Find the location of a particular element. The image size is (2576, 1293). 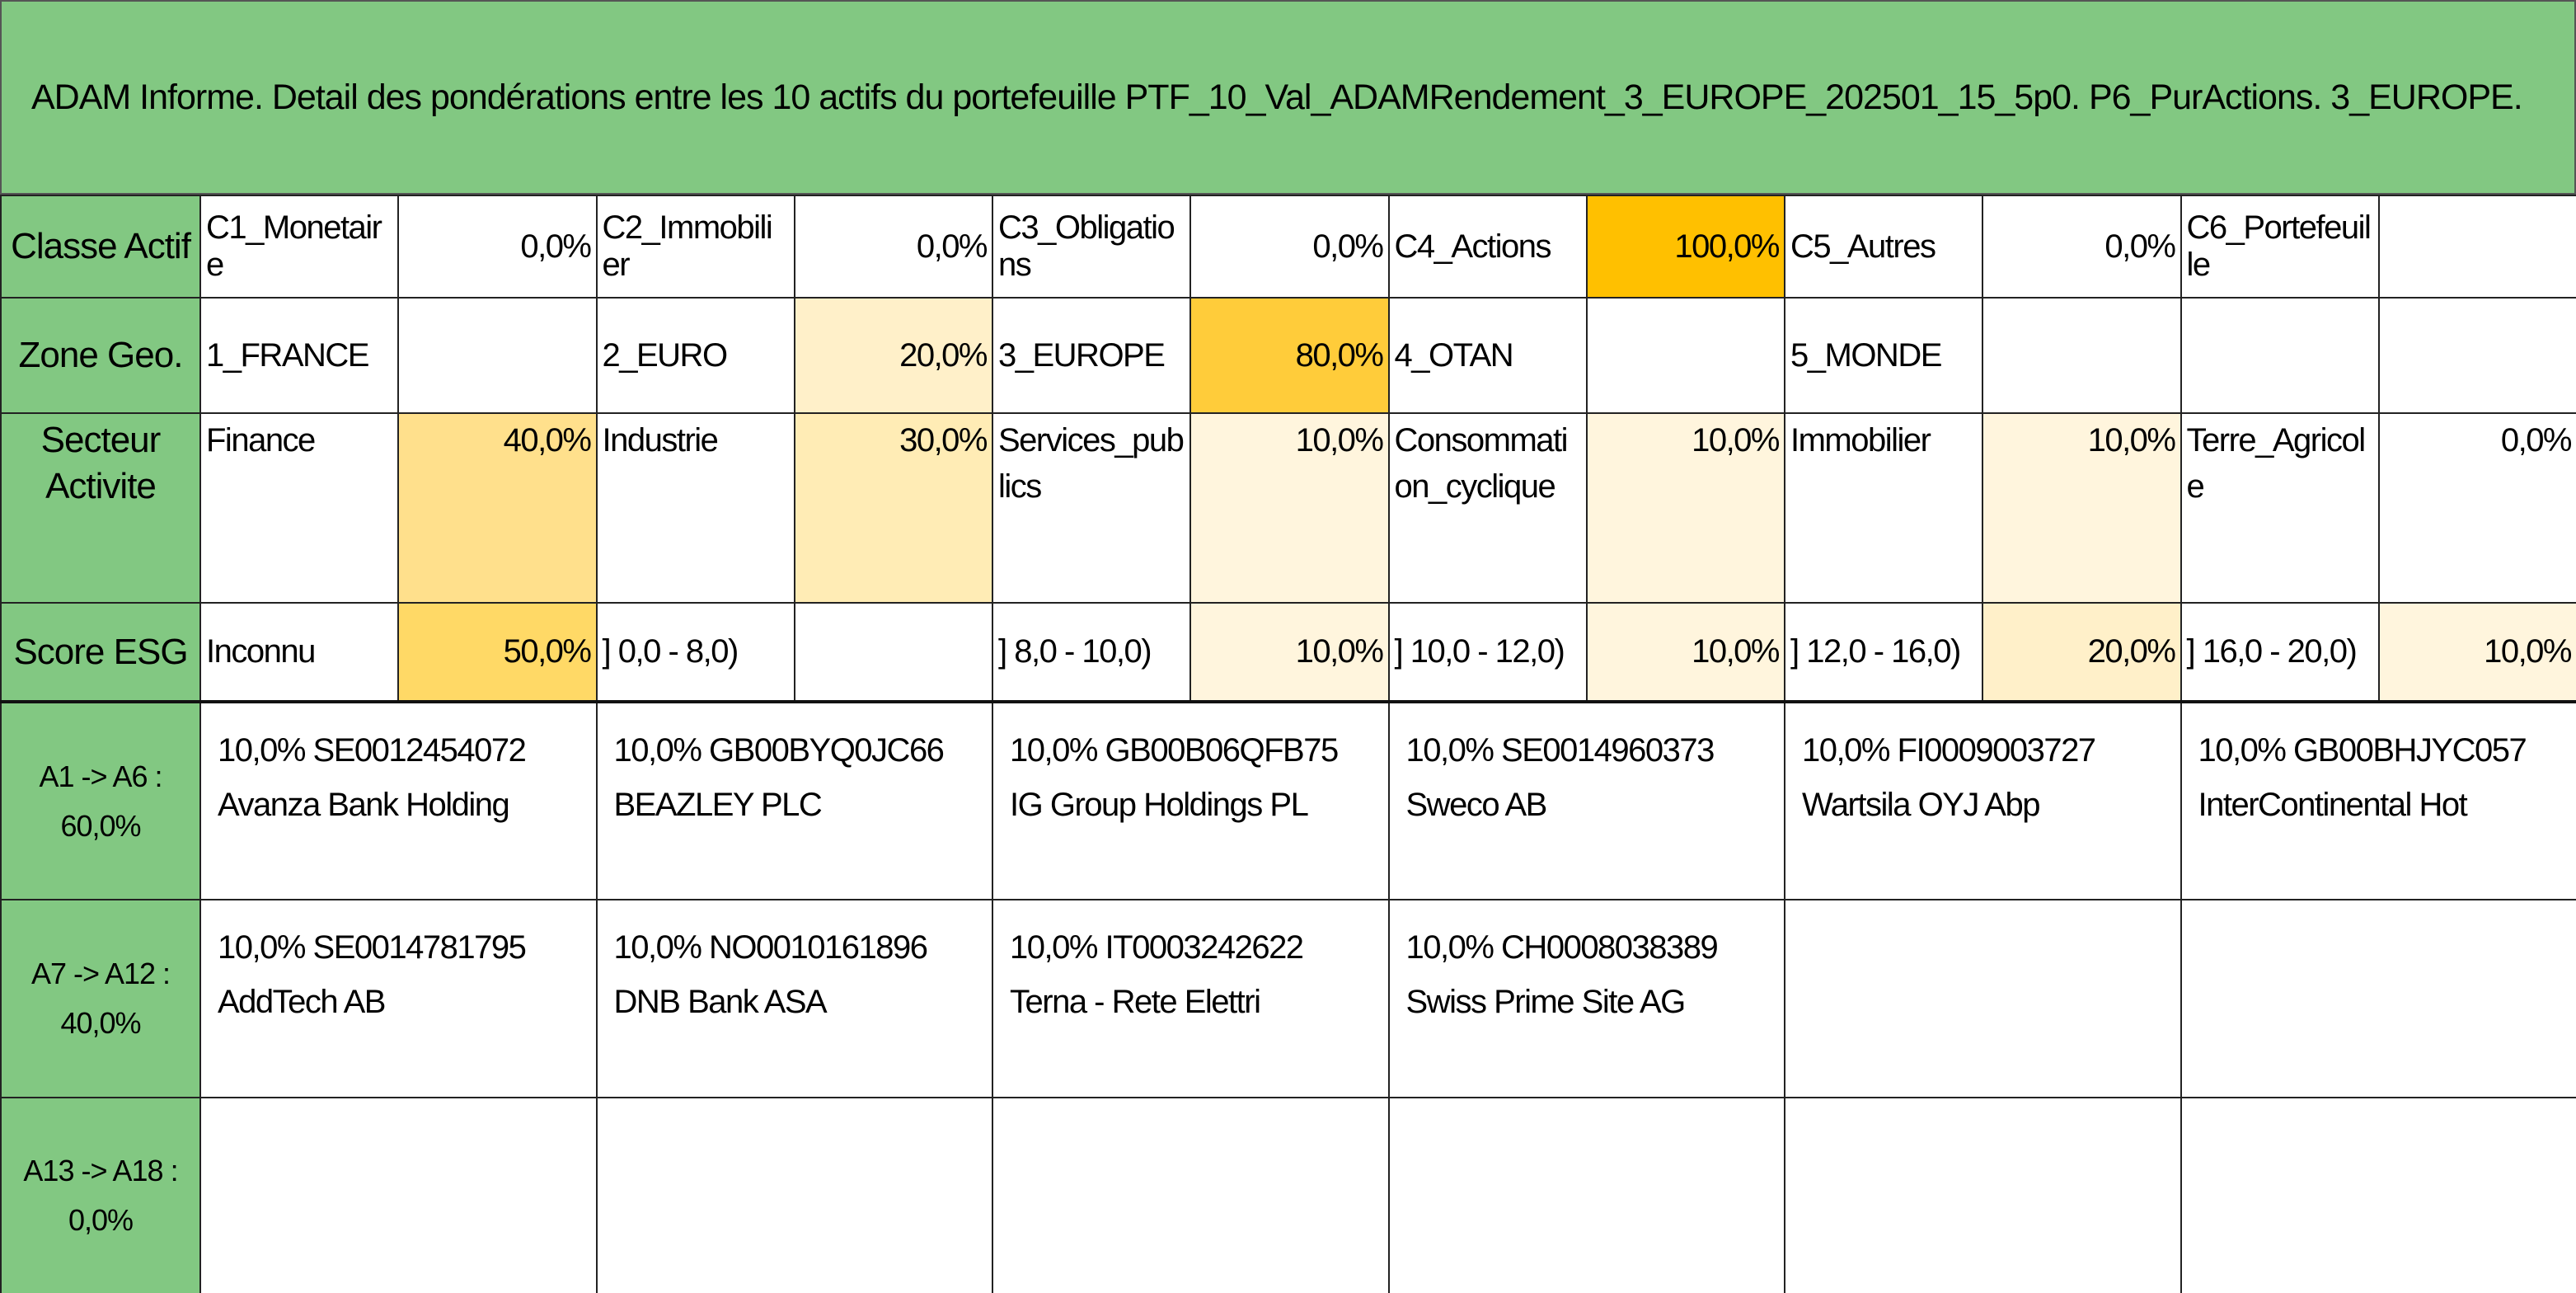

cell-name: ] 10,0 - 12,0) is located at coordinates (1487, 653).